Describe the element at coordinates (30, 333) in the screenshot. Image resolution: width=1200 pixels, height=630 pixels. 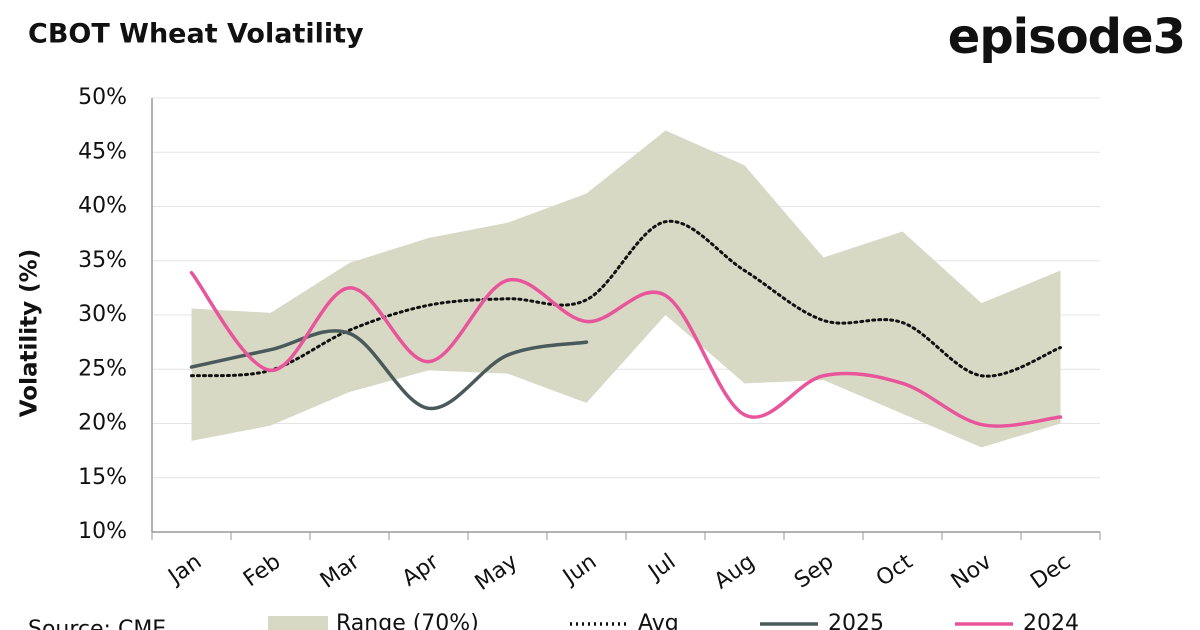
I see `y-axis-label: Volatility (%)` at that location.